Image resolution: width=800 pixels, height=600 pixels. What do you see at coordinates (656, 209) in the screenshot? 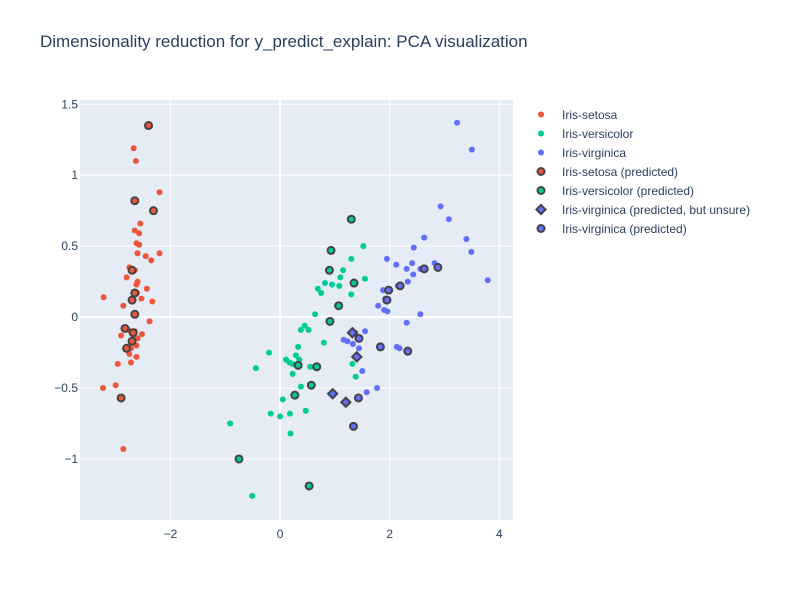
I see `legend-label: Iris-virginica (predicted, but unsure)` at bounding box center [656, 209].